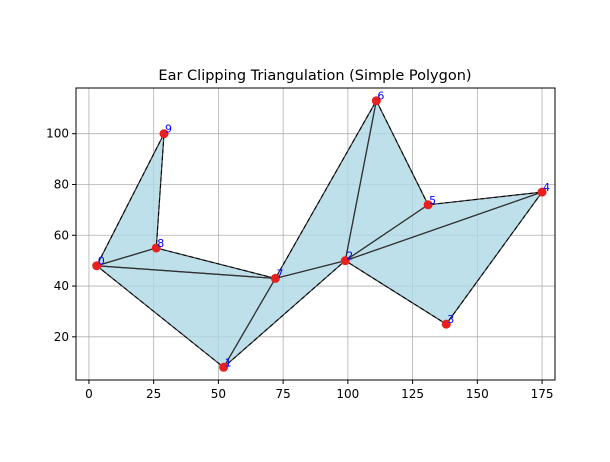  I want to click on vertex-label-9: 9, so click(168, 129).